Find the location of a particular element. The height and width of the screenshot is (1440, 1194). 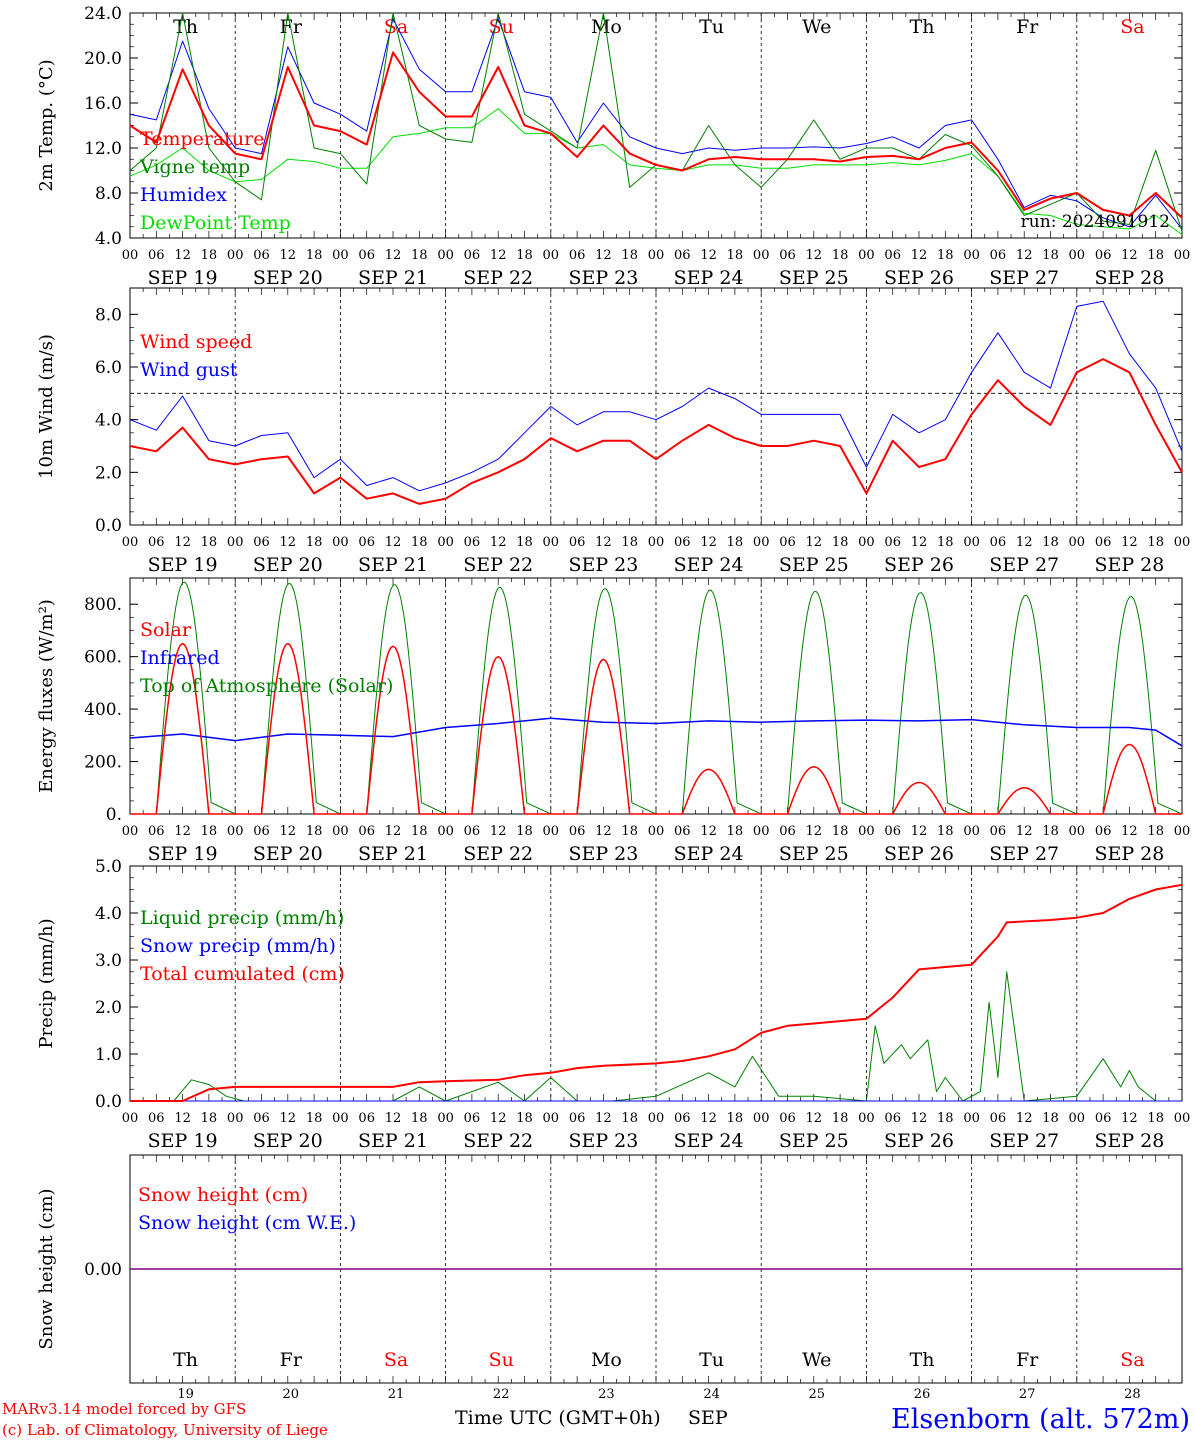

date-label: SEP 28 is located at coordinates (1129, 565).